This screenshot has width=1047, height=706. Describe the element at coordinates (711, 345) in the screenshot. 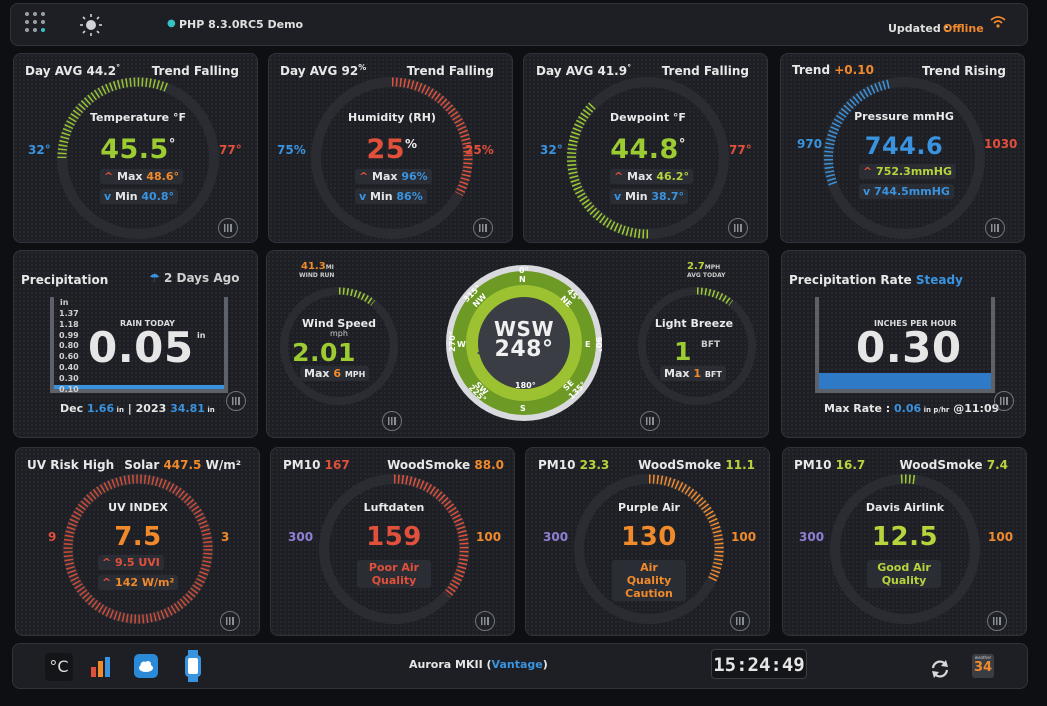

I see `breeze-unit: BFT` at that location.